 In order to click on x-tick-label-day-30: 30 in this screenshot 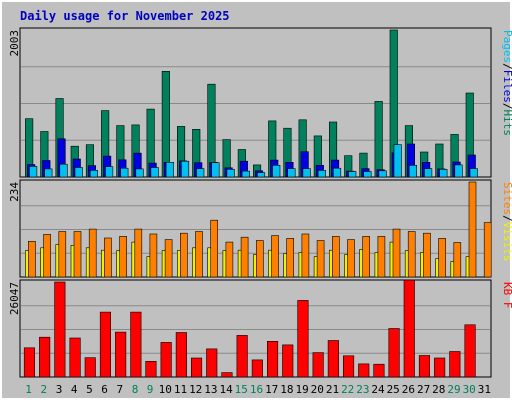, I will do `click(469, 389)`.